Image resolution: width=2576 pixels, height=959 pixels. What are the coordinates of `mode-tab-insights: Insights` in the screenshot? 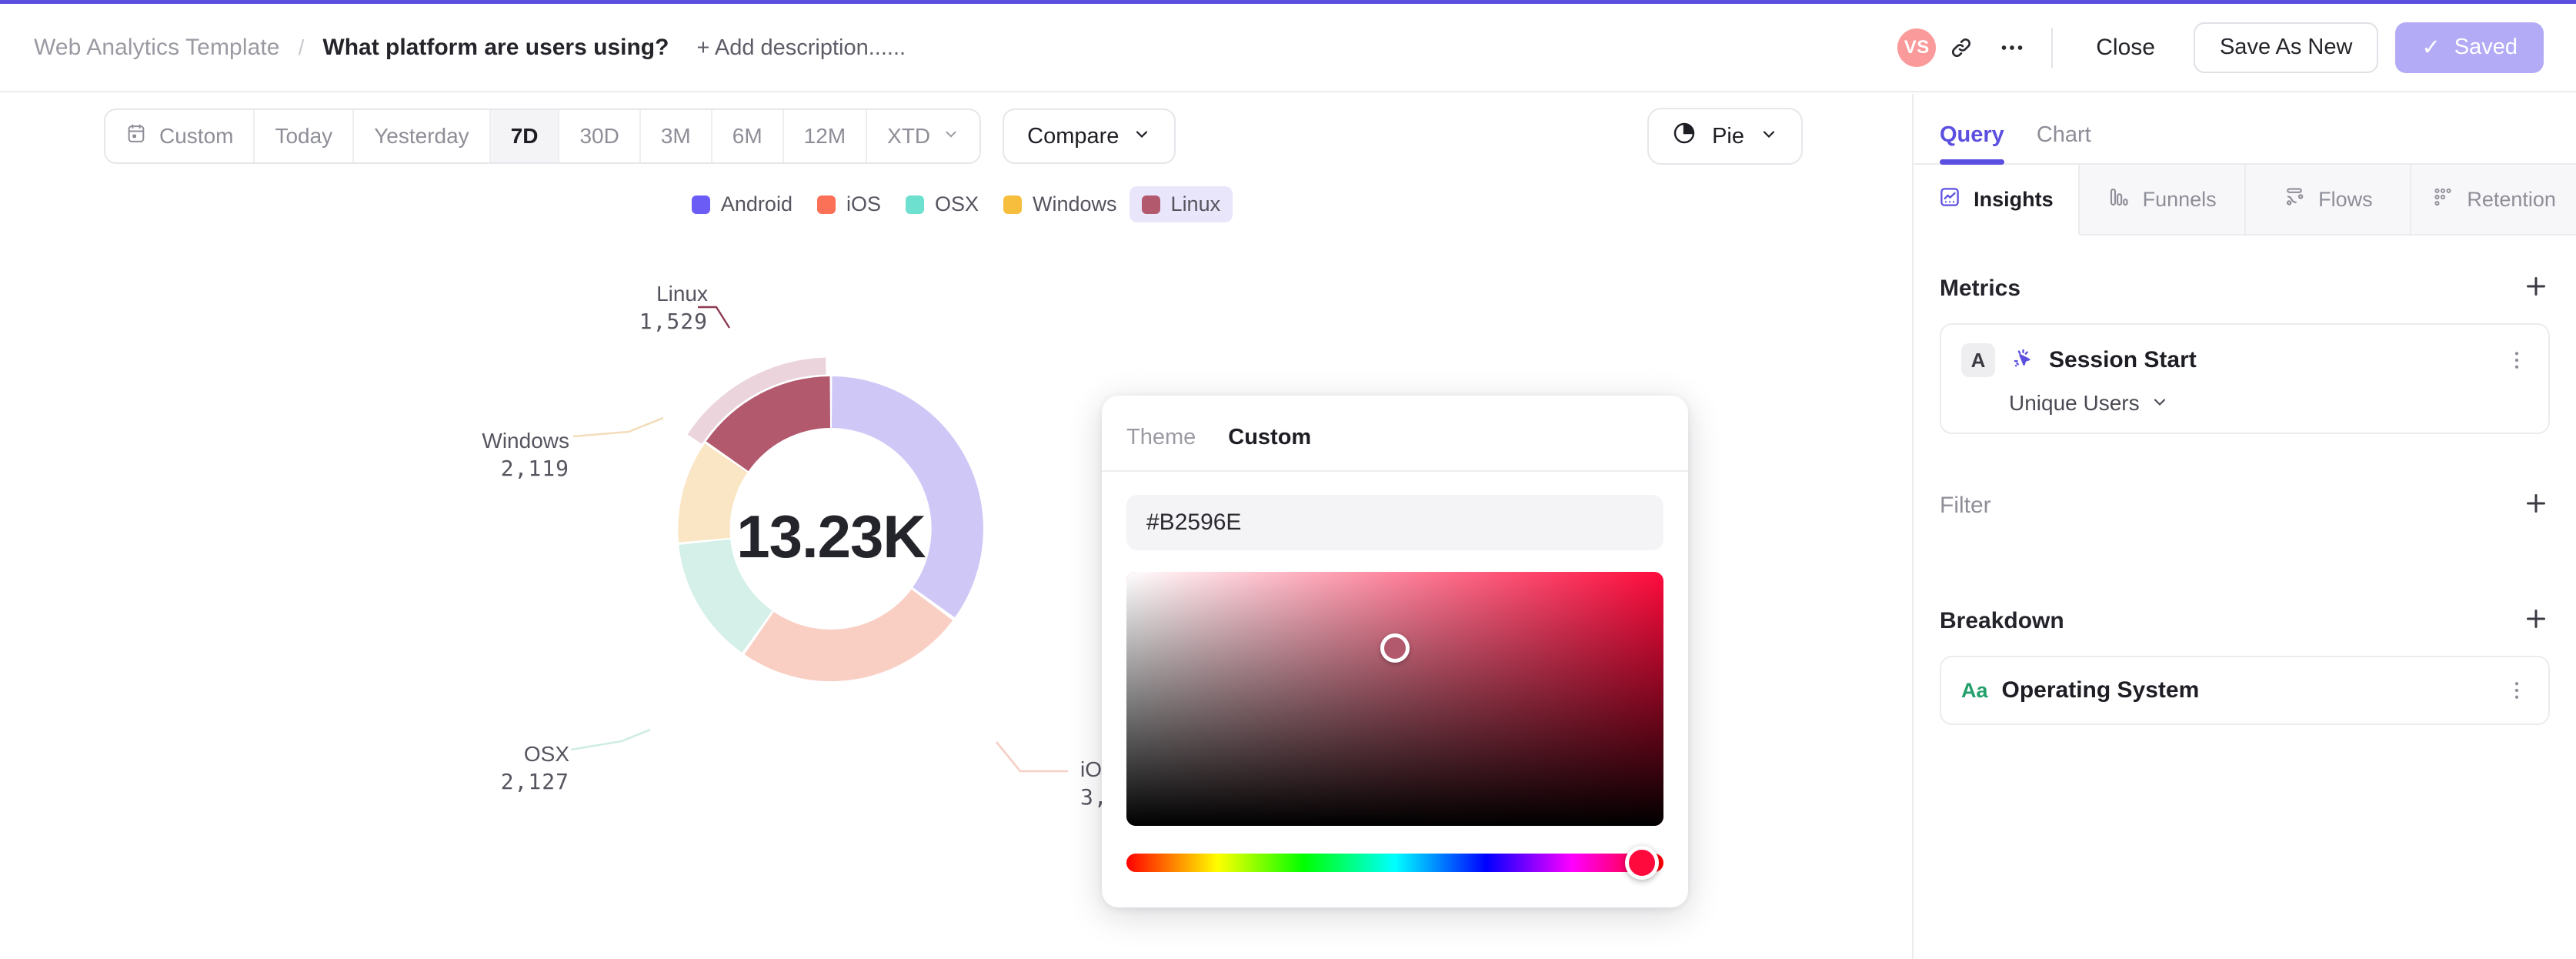 It's located at (1997, 200).